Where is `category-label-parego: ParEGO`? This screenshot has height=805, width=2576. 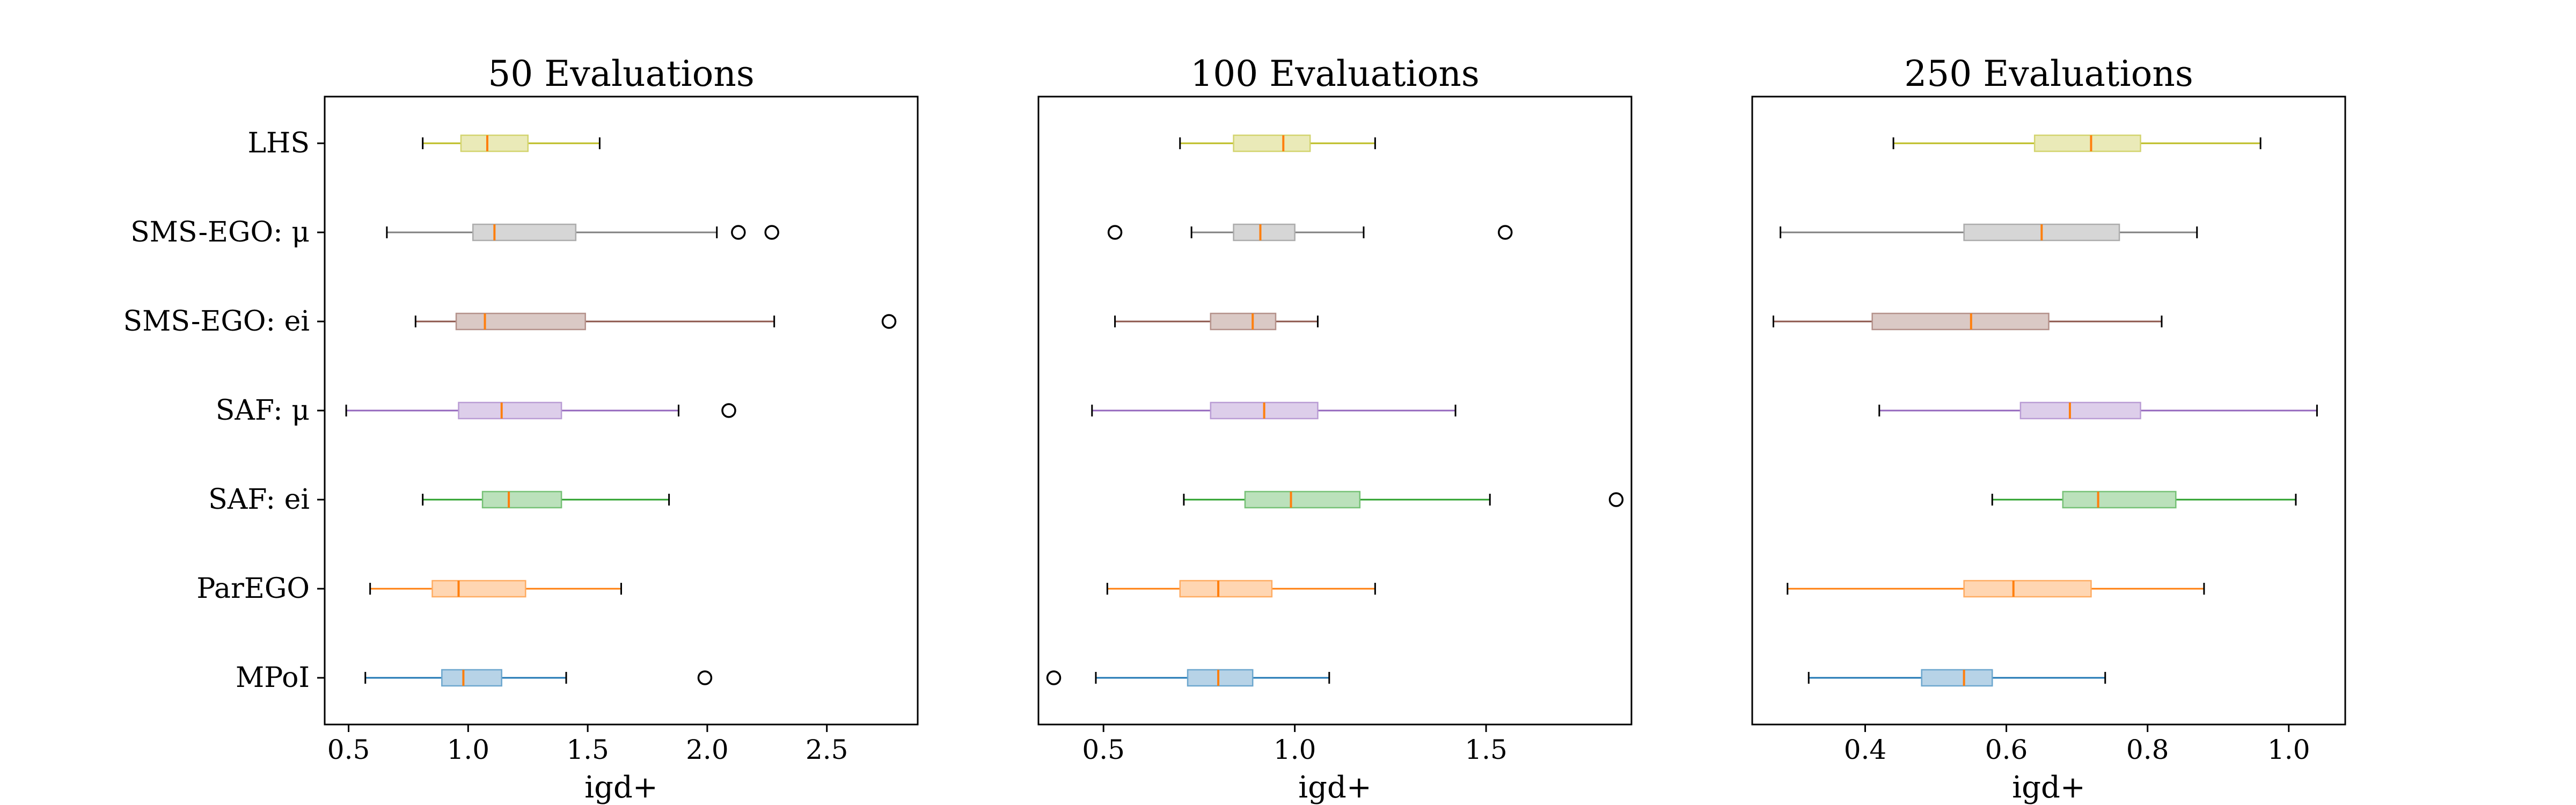 category-label-parego: ParEGO is located at coordinates (253, 589).